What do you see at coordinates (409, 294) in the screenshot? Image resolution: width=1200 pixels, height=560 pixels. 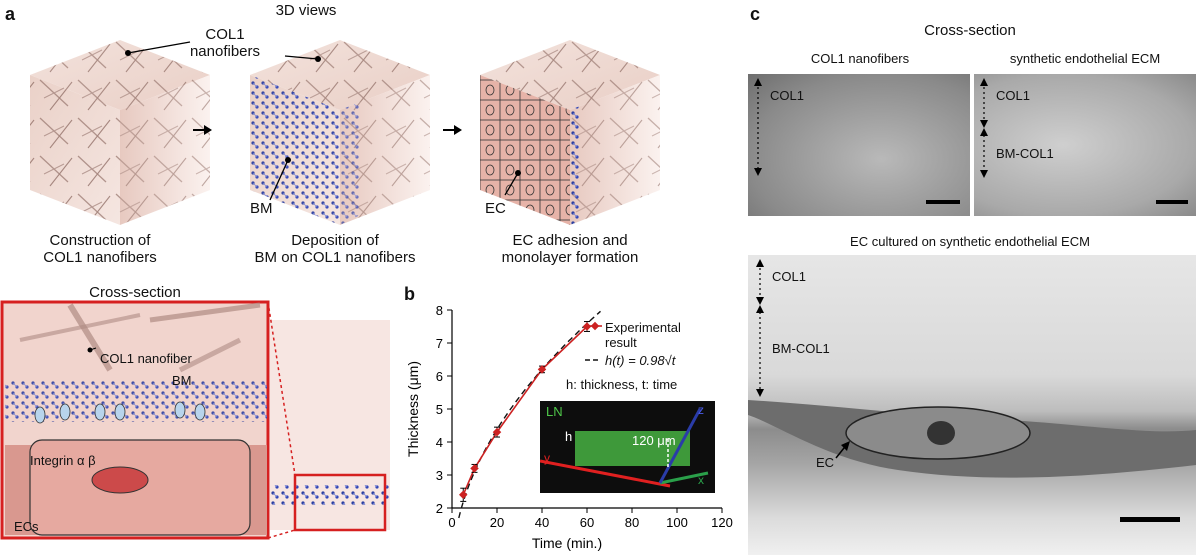 I see `panel-b-letter: b` at bounding box center [409, 294].